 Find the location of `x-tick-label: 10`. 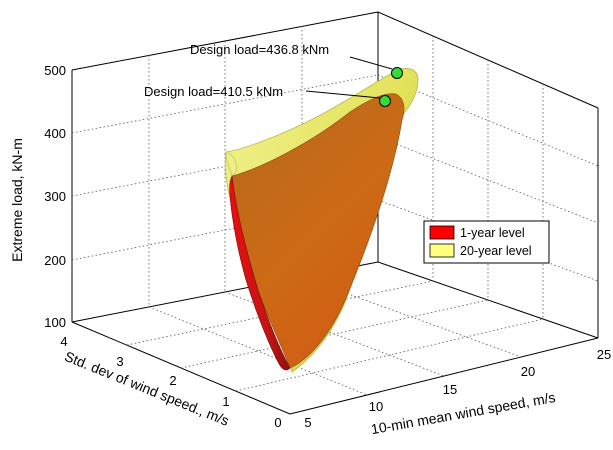

x-tick-label: 10 is located at coordinates (376, 406).